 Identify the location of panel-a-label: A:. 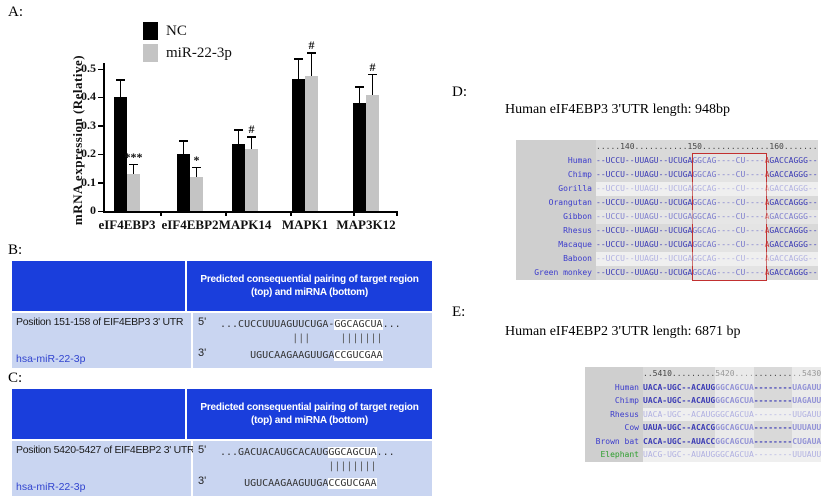
(15, 12).